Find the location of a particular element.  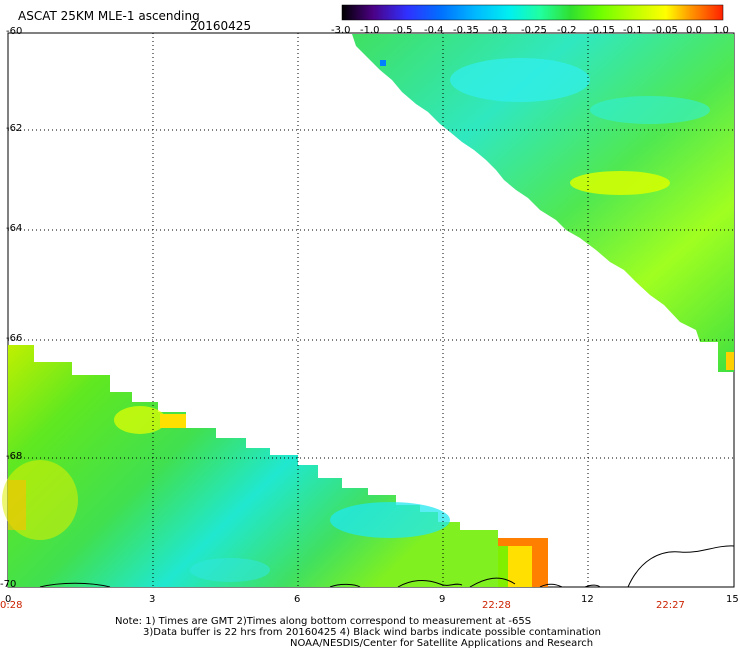

x-tick-label: 0 is located at coordinates (8, 599).